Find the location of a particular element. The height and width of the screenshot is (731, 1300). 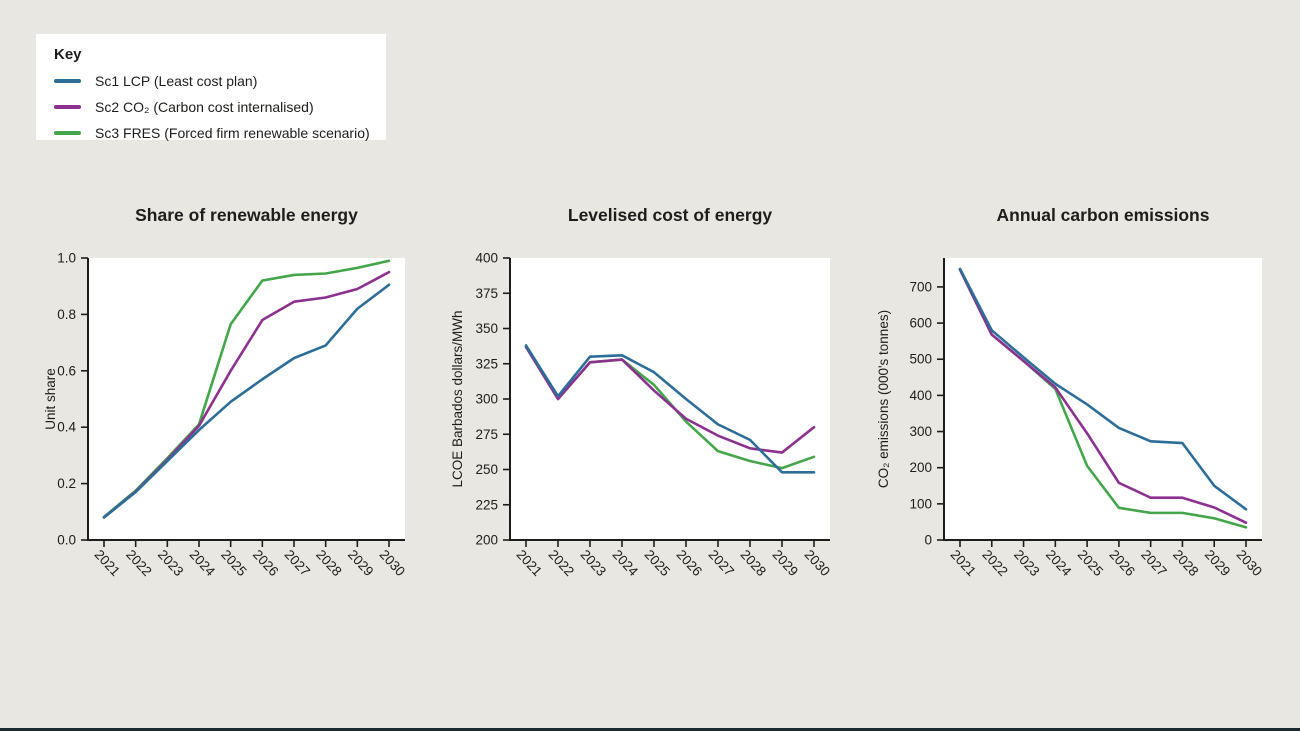

legend-item-sc2: Sc2 CO₂ (Carbon cost internalised) is located at coordinates (220, 107).